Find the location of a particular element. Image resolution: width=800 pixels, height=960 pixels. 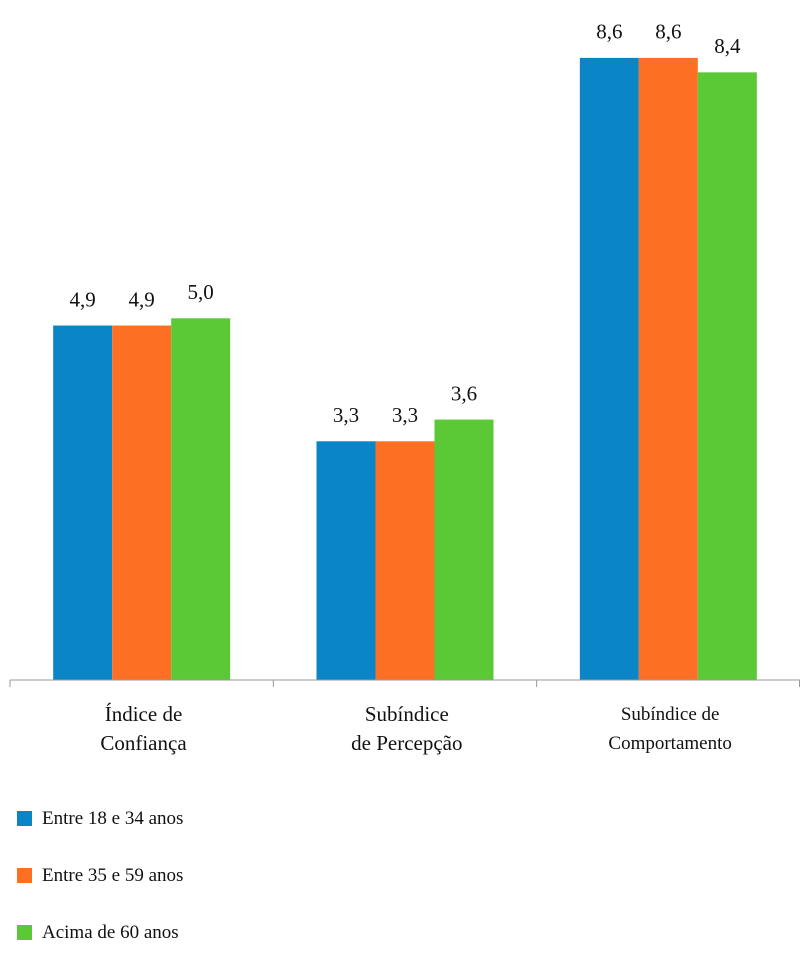

value-label: 8,4 is located at coordinates (727, 46).